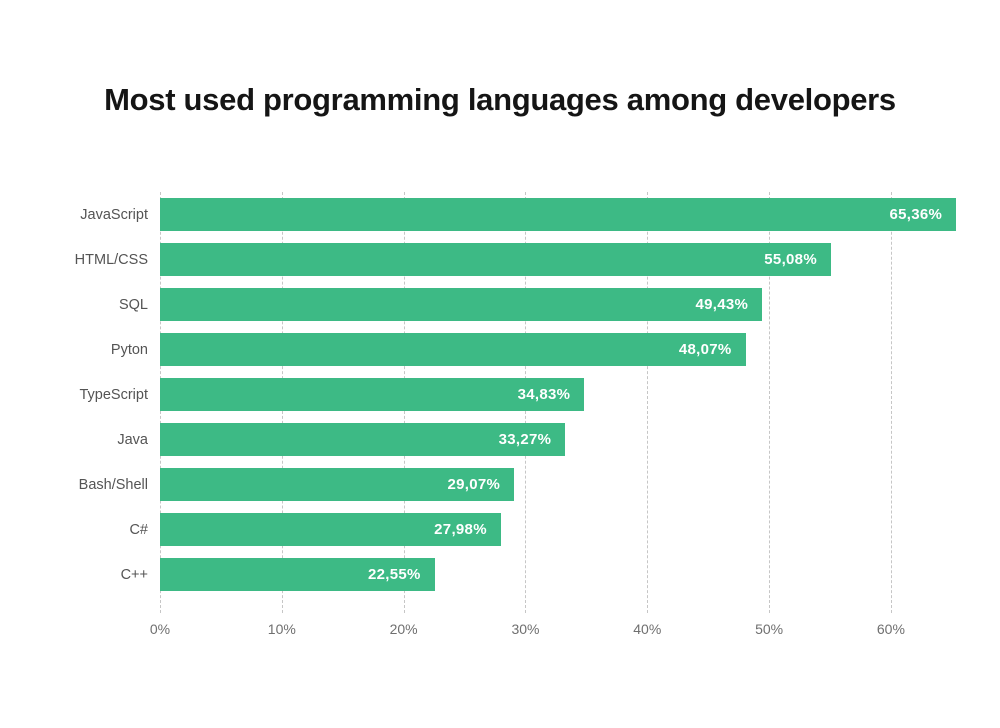 This screenshot has width=1000, height=728. I want to click on bar-value-label: 33,27%, so click(525, 439).